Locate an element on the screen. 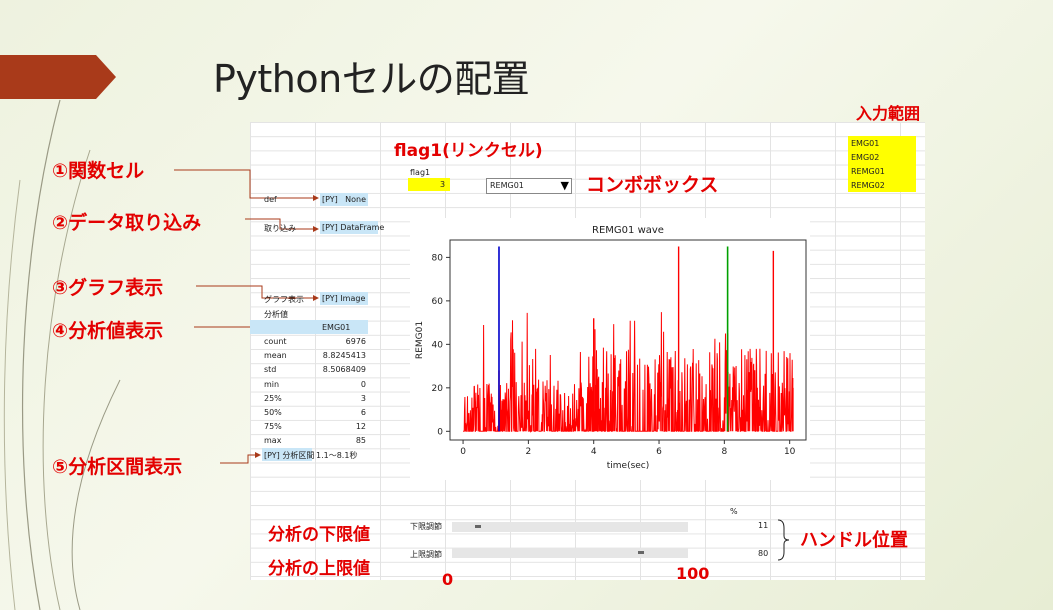 The height and width of the screenshot is (610, 1053). import-label: 取り込み is located at coordinates (280, 228).